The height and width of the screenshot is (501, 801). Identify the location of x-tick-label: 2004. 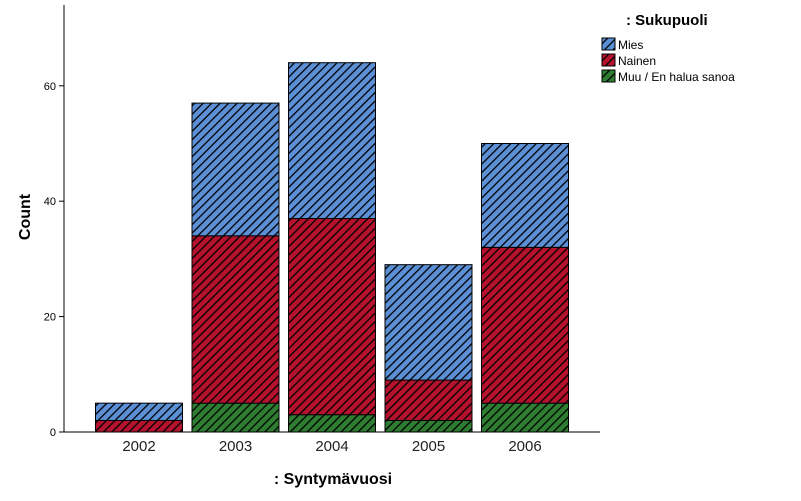
(331, 446).